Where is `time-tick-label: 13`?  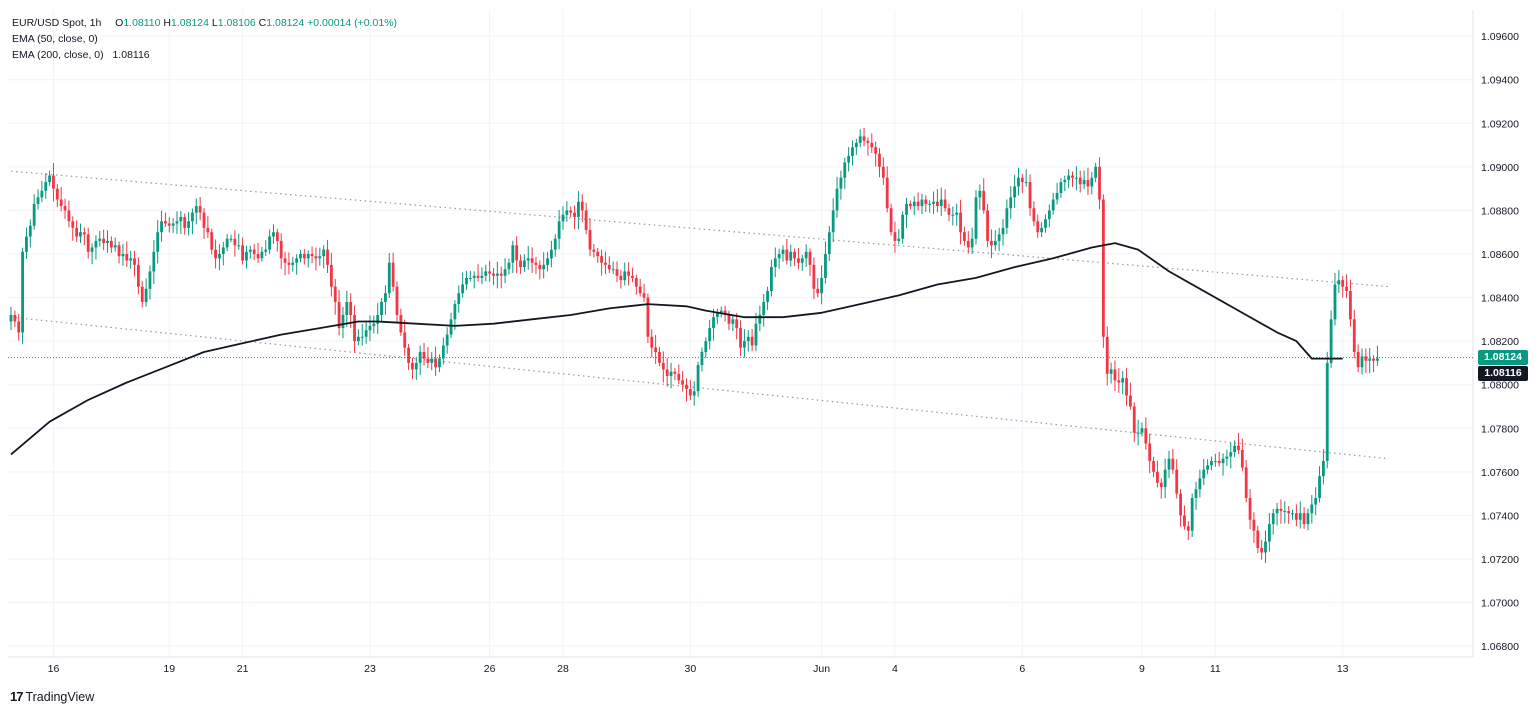
time-tick-label: 13 is located at coordinates (1343, 669).